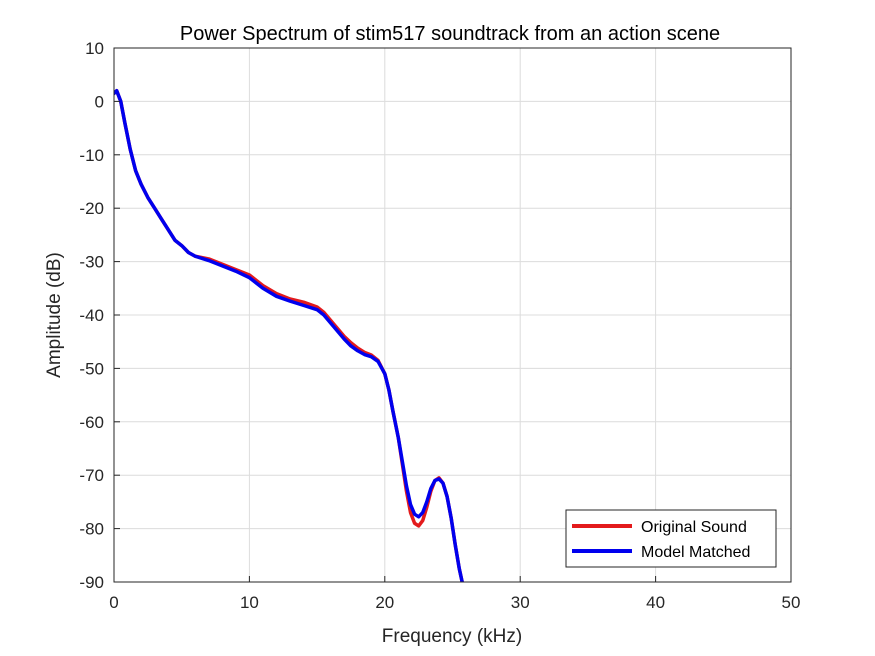 The width and height of the screenshot is (875, 656). What do you see at coordinates (791, 602) in the screenshot?
I see `x-tick-label: 50` at bounding box center [791, 602].